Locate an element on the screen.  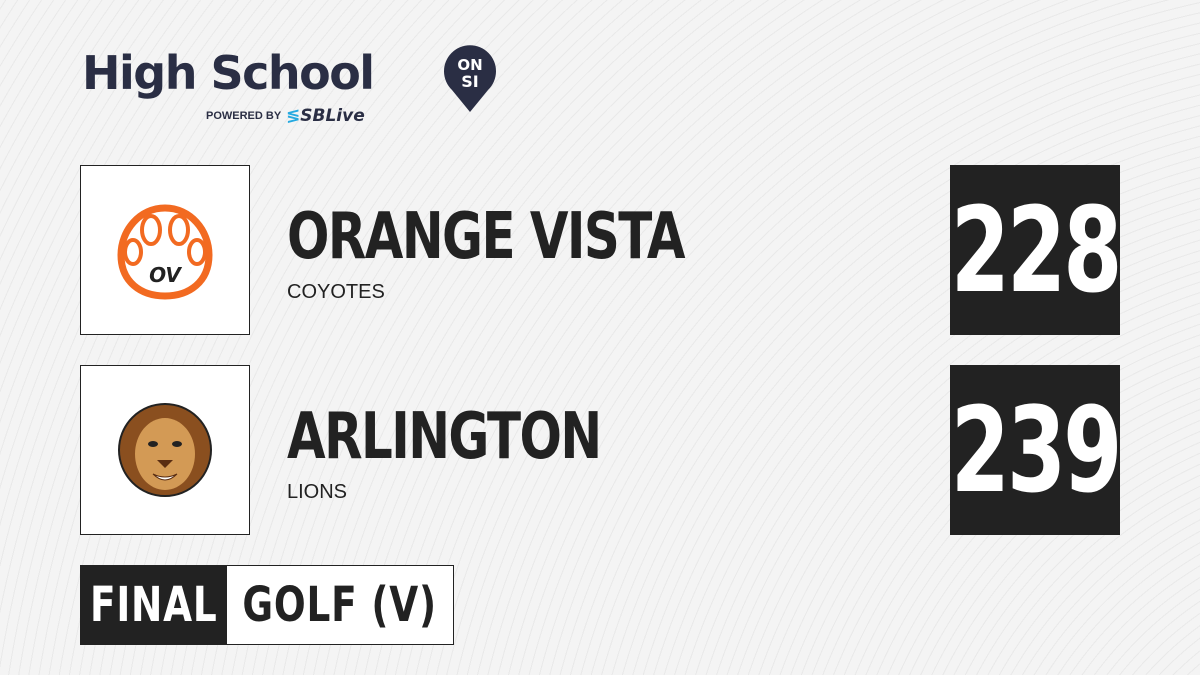
team-1-name: ORANGE VISTA is located at coordinates (486, 237).